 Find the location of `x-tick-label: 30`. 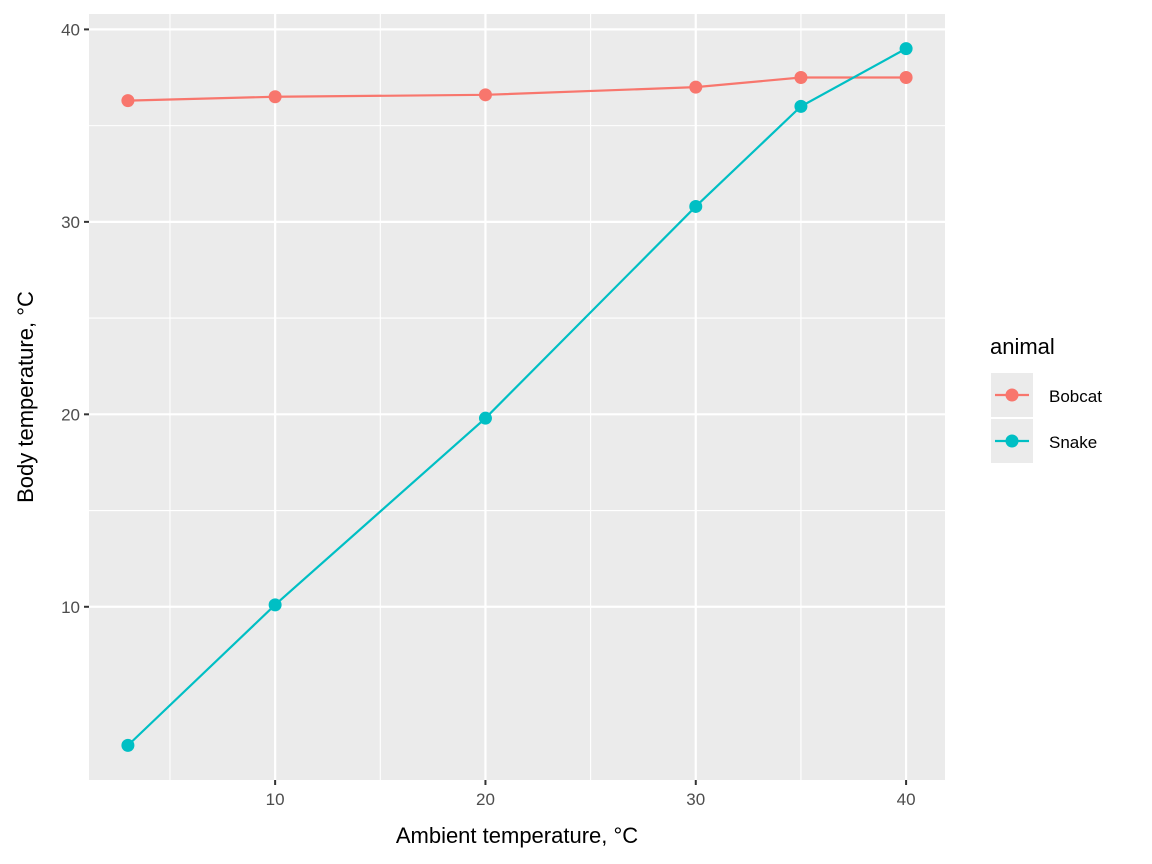

x-tick-label: 30 is located at coordinates (695, 799).